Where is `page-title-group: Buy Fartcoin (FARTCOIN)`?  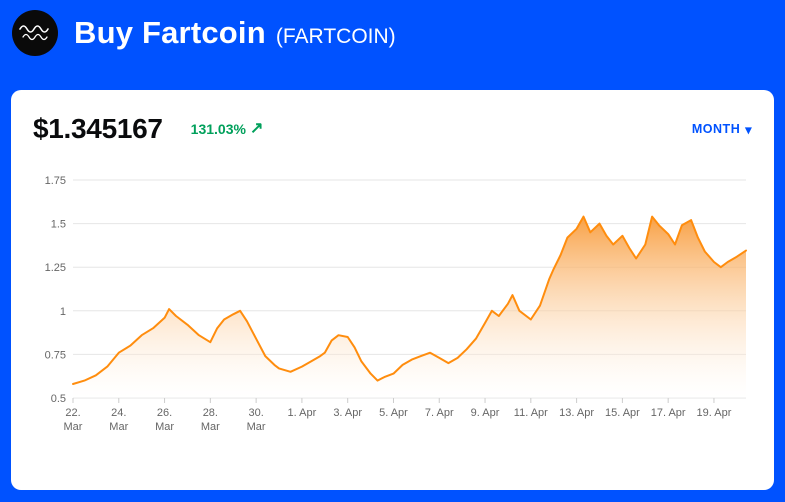
page-title-group: Buy Fartcoin (FARTCOIN) is located at coordinates (235, 33).